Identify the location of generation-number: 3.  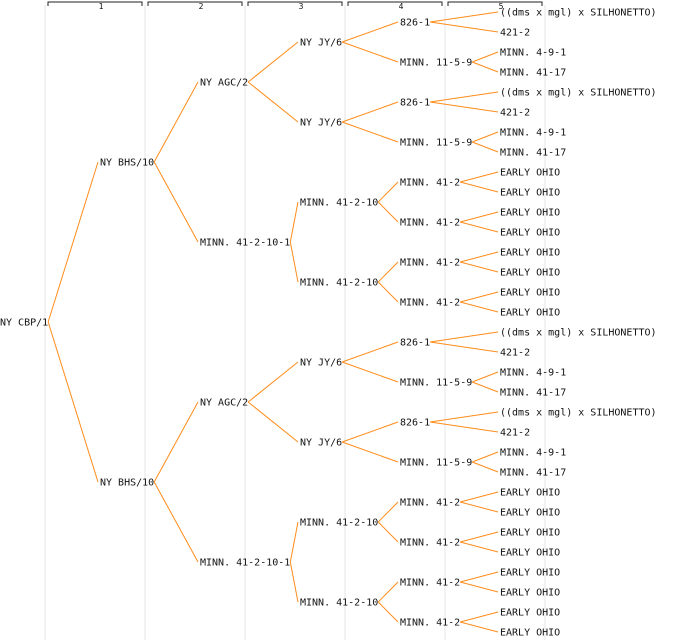
(301, 6).